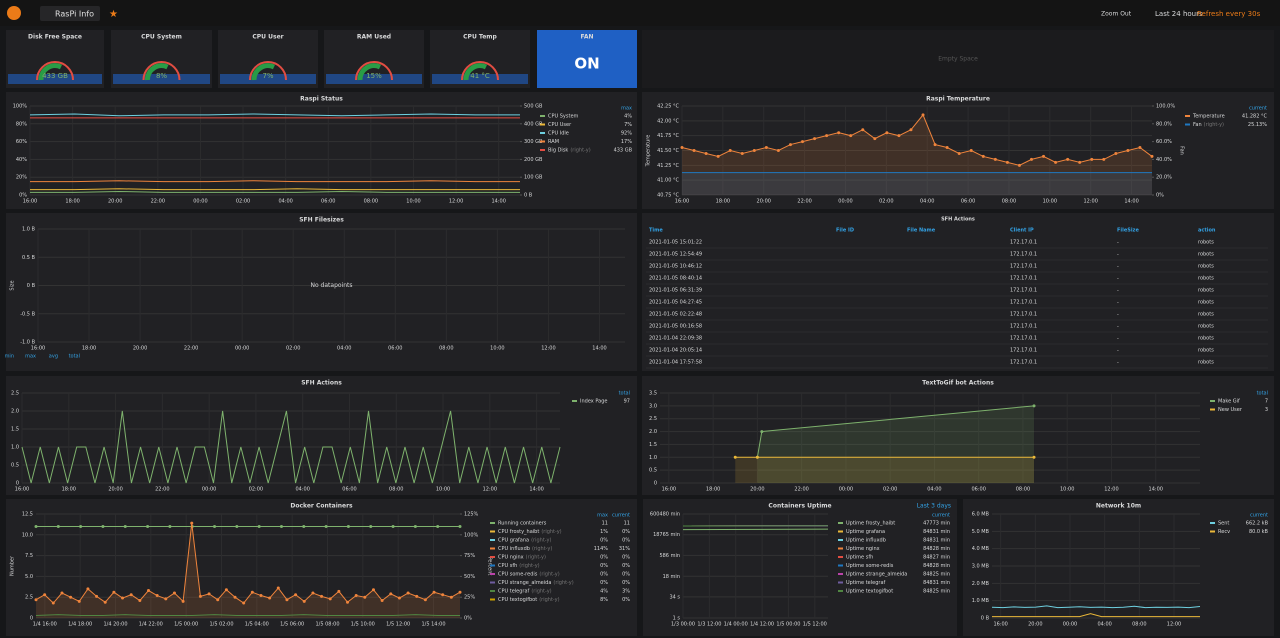 The width and height of the screenshot is (1280, 638). I want to click on legend-label: Temperature, so click(1208, 117).